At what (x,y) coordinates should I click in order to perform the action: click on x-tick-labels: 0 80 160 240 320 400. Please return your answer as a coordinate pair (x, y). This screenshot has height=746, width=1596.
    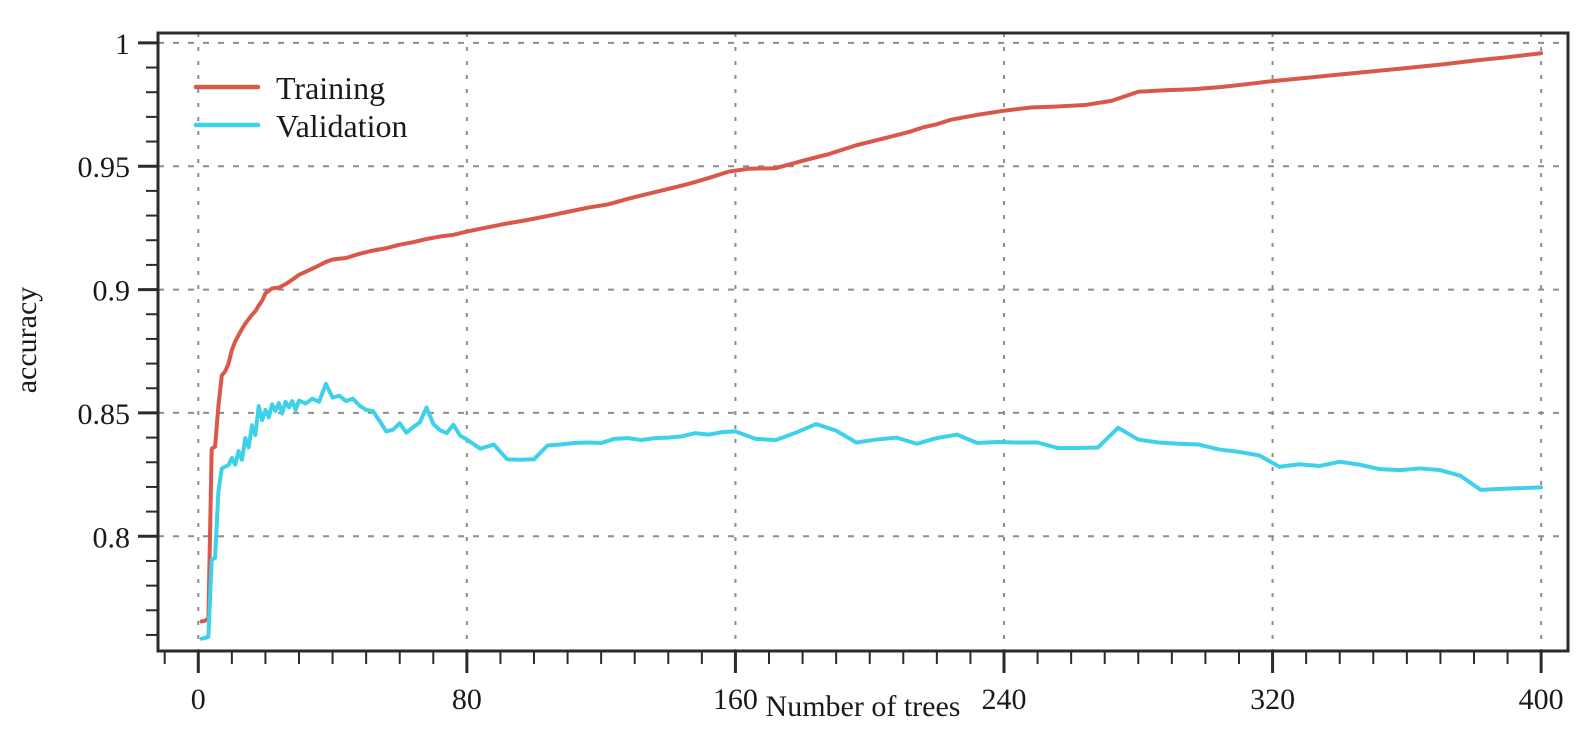
    Looking at the image, I should click on (877, 699).